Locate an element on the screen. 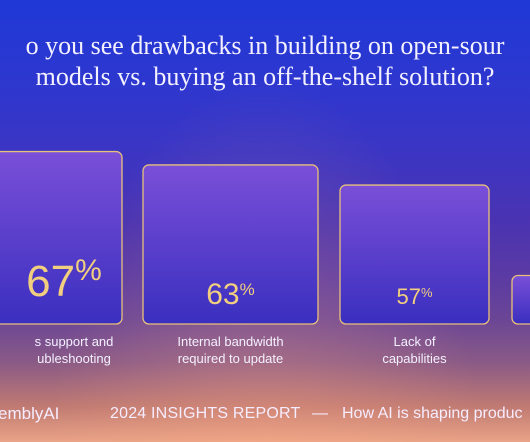 The image size is (530, 442). category-label-1-line-2: ubleshooting is located at coordinates (74, 358).